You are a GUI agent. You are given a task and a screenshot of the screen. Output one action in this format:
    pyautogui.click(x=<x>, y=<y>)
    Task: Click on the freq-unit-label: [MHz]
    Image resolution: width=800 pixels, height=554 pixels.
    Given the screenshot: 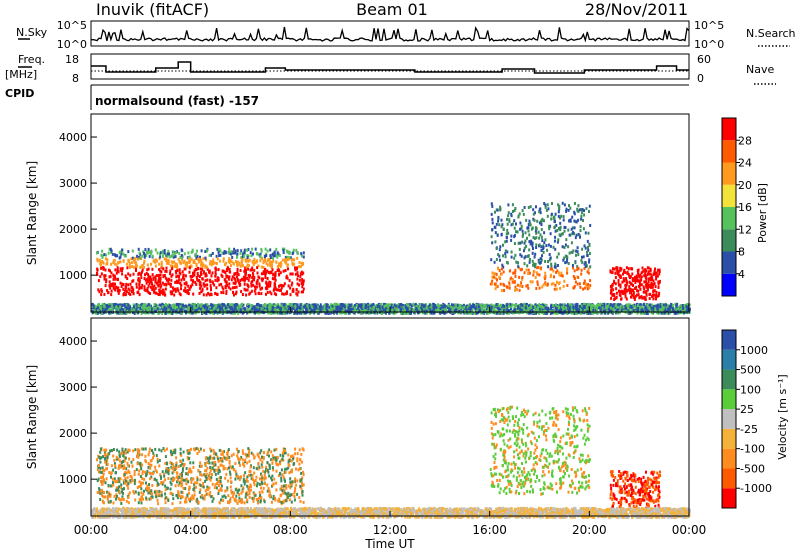 What is the action you would take?
    pyautogui.click(x=21, y=74)
    